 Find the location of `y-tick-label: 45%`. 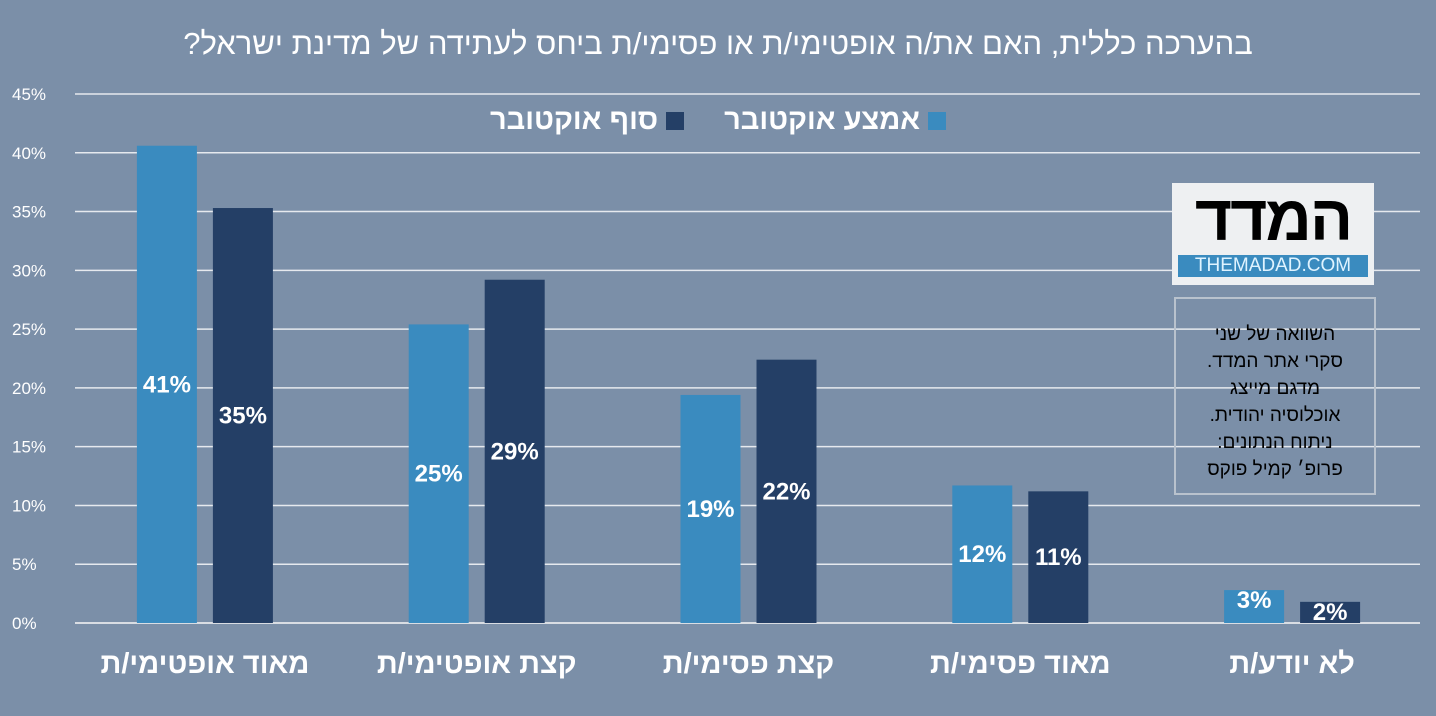

y-tick-label: 45% is located at coordinates (29, 94).